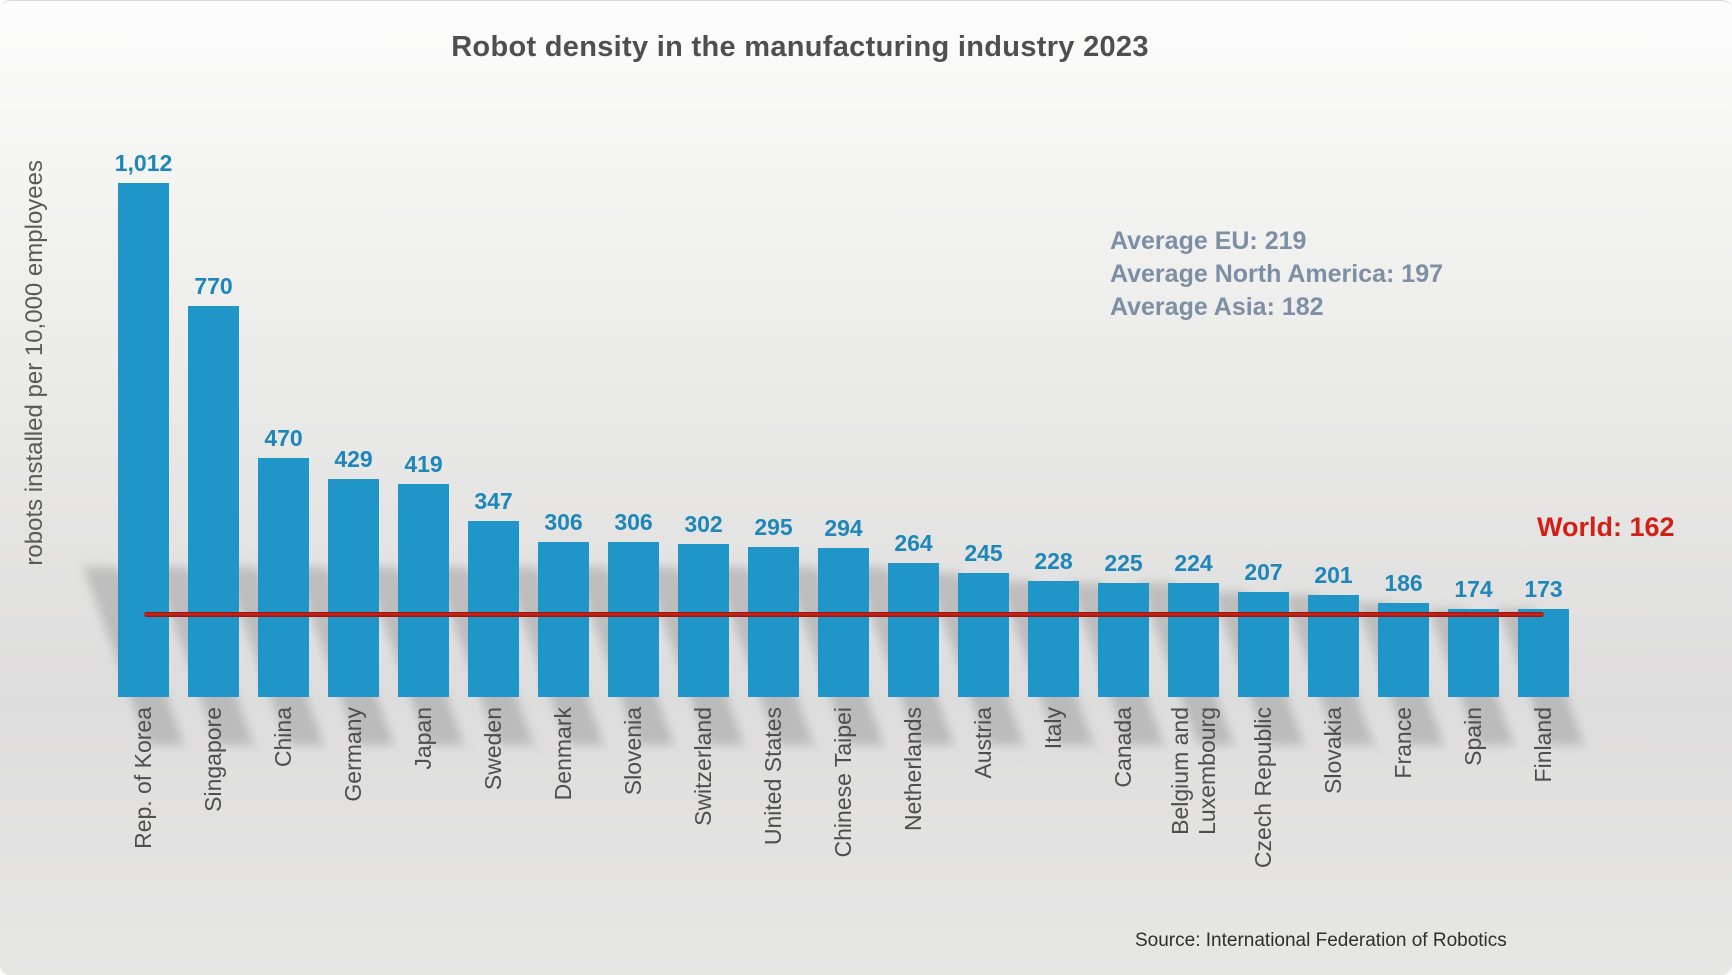  What do you see at coordinates (423, 590) in the screenshot?
I see `bar-japan` at bounding box center [423, 590].